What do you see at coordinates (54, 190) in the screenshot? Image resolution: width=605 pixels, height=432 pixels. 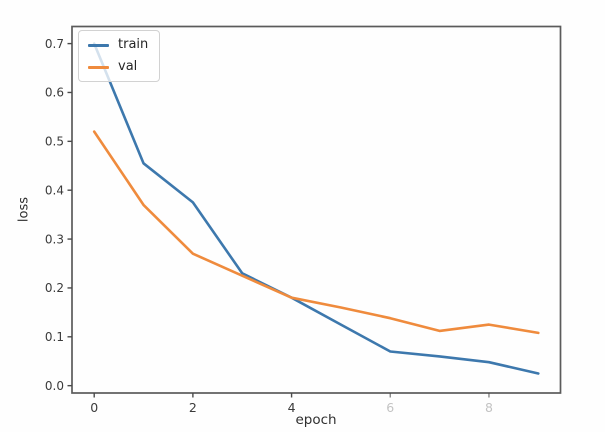 I see `y-tick-label: 0.4` at bounding box center [54, 190].